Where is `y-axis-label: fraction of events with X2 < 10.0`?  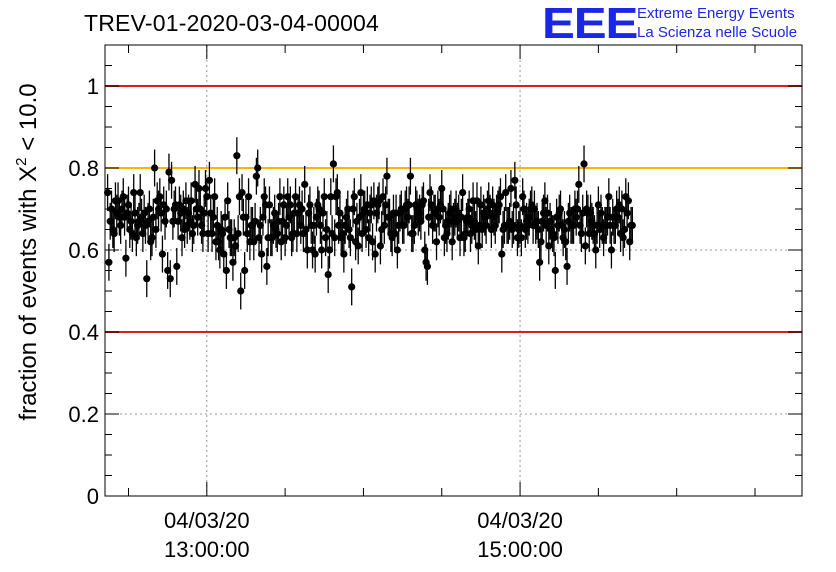 y-axis-label: fraction of events with X2 < 10.0 is located at coordinates (27, 251).